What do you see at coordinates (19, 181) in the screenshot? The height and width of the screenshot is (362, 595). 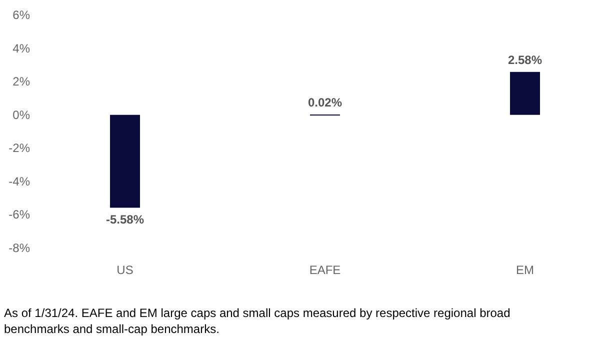 I see `y-tick-label: -4%` at bounding box center [19, 181].